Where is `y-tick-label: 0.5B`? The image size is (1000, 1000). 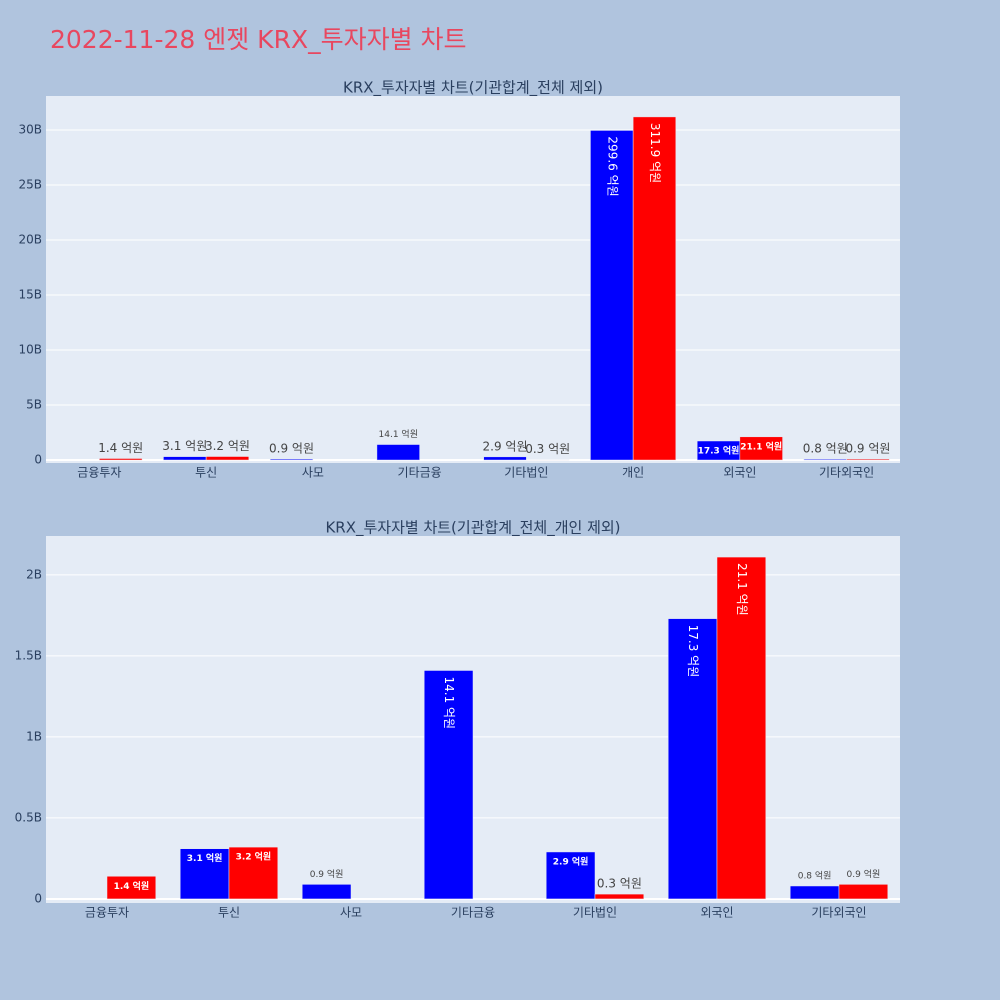
y-tick-label: 0.5B is located at coordinates (28, 817).